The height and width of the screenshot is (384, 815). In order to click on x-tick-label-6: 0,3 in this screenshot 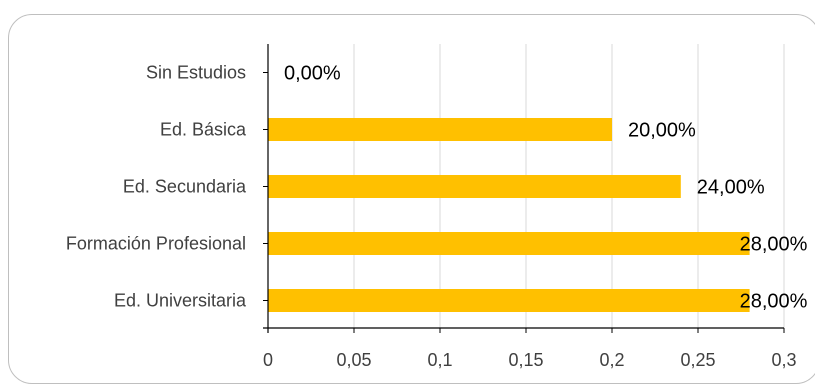, I will do `click(783, 360)`.